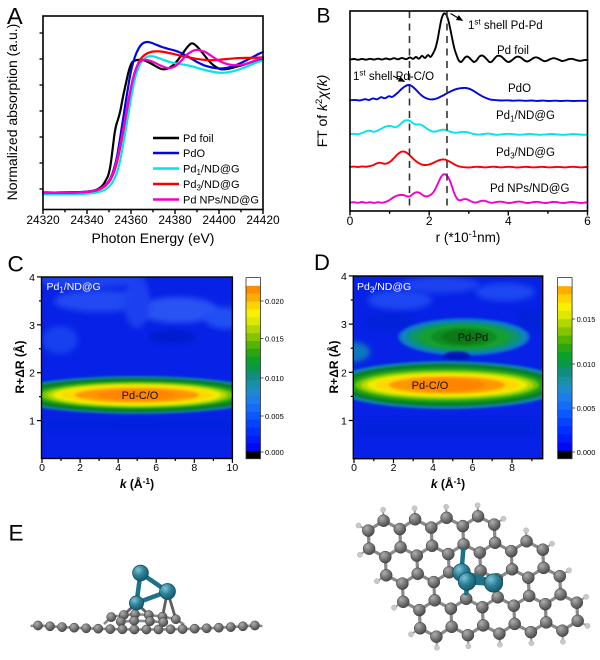  I want to click on svg-text: 24380, so click(175, 220).